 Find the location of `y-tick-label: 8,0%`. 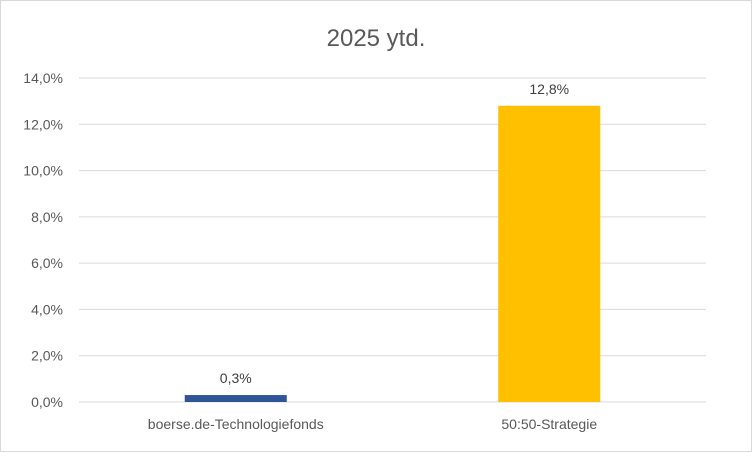

y-tick-label: 8,0% is located at coordinates (47, 217).